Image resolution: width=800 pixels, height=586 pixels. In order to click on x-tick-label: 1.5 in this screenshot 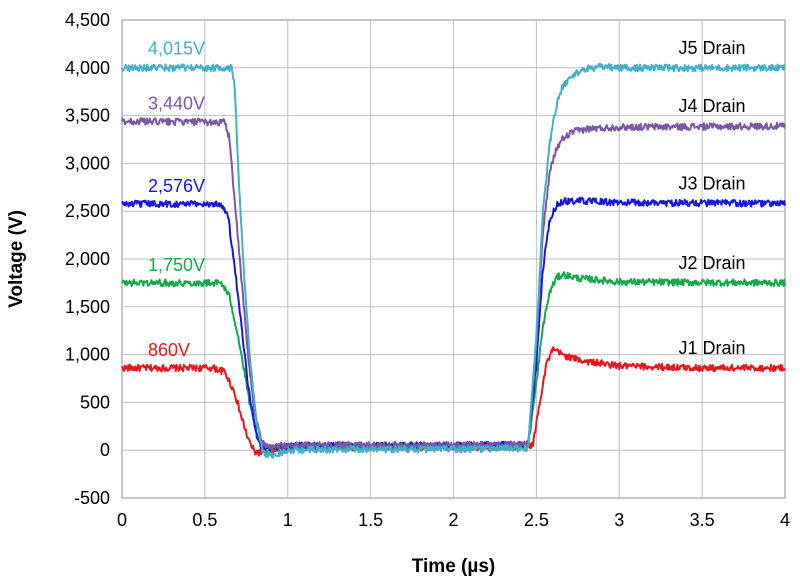, I will do `click(370, 520)`.